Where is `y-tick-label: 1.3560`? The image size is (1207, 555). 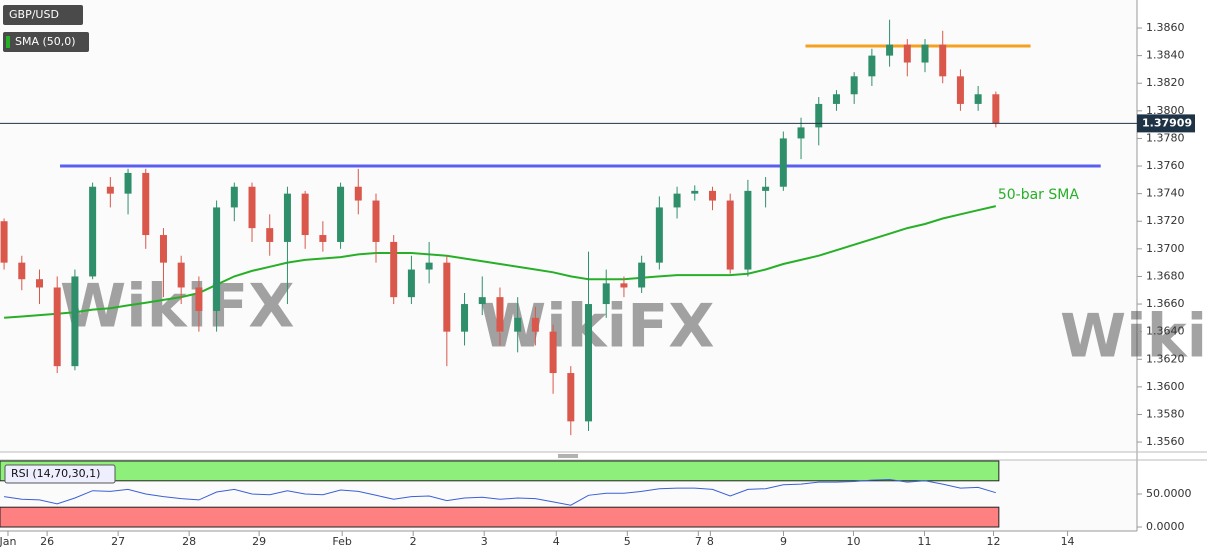
y-tick-label: 1.3560 is located at coordinates (1165, 441).